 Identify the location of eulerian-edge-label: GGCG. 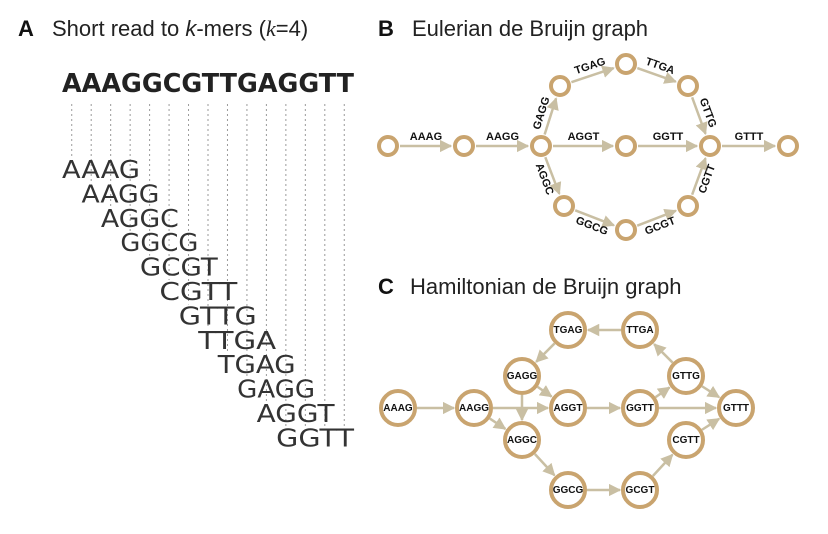
(592, 226).